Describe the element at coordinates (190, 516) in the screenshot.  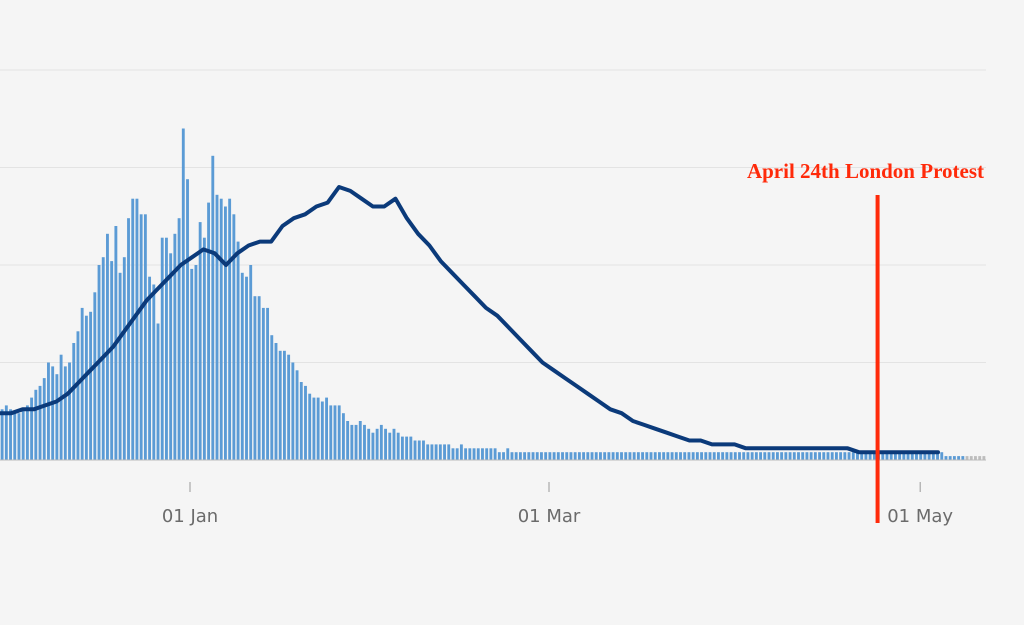
I see `x-tick-label: 01 Jan` at that location.